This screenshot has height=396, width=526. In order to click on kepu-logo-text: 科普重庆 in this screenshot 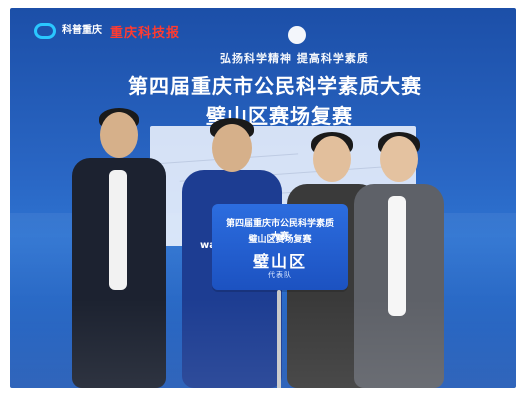, I will do `click(82, 30)`.